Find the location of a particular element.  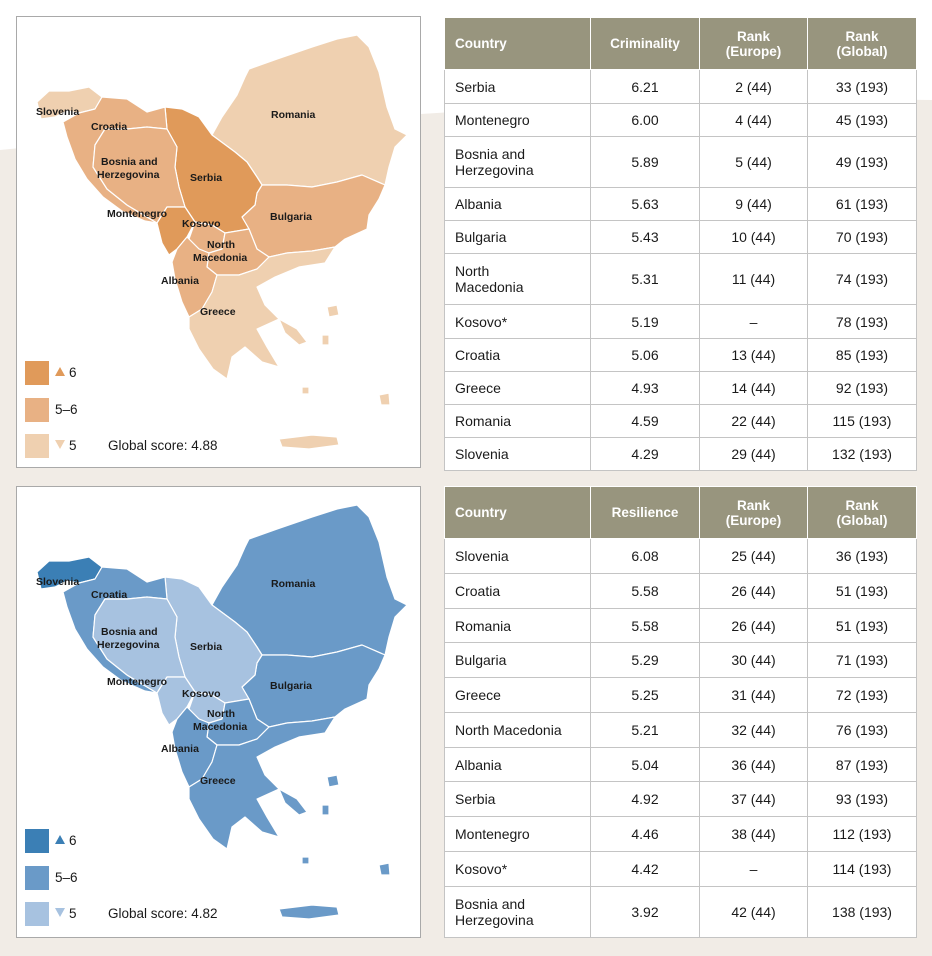

table-row: Bulgaria 5.29 30 (44) 71 (193) is located at coordinates (680, 660).